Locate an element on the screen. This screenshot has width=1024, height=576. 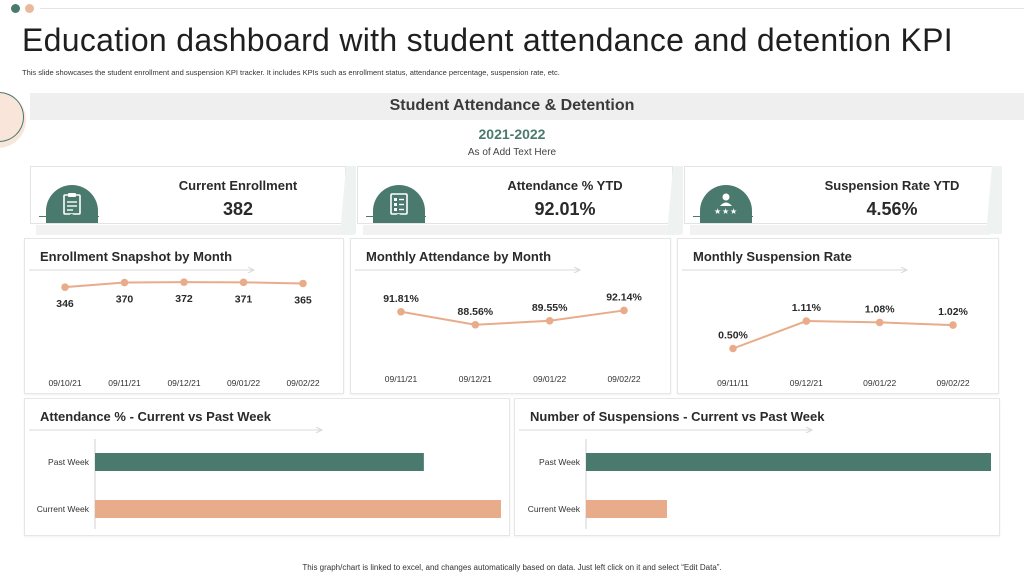
section-band is located at coordinates (527, 106).